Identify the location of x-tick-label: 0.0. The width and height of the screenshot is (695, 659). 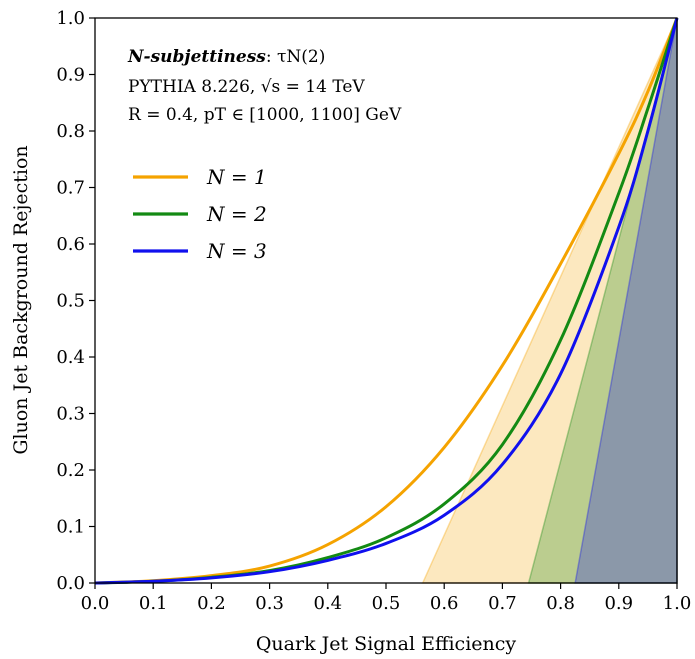
(95, 603).